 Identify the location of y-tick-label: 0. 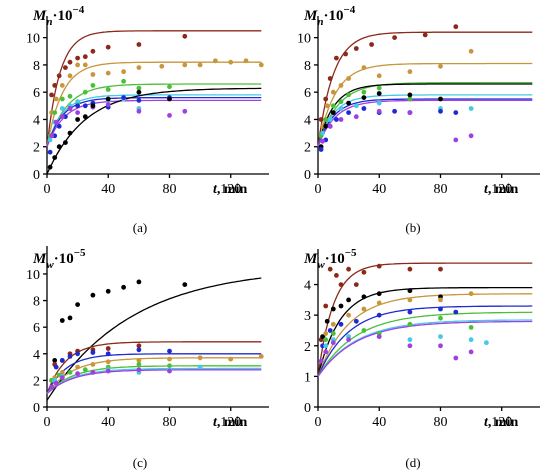
(36, 175).